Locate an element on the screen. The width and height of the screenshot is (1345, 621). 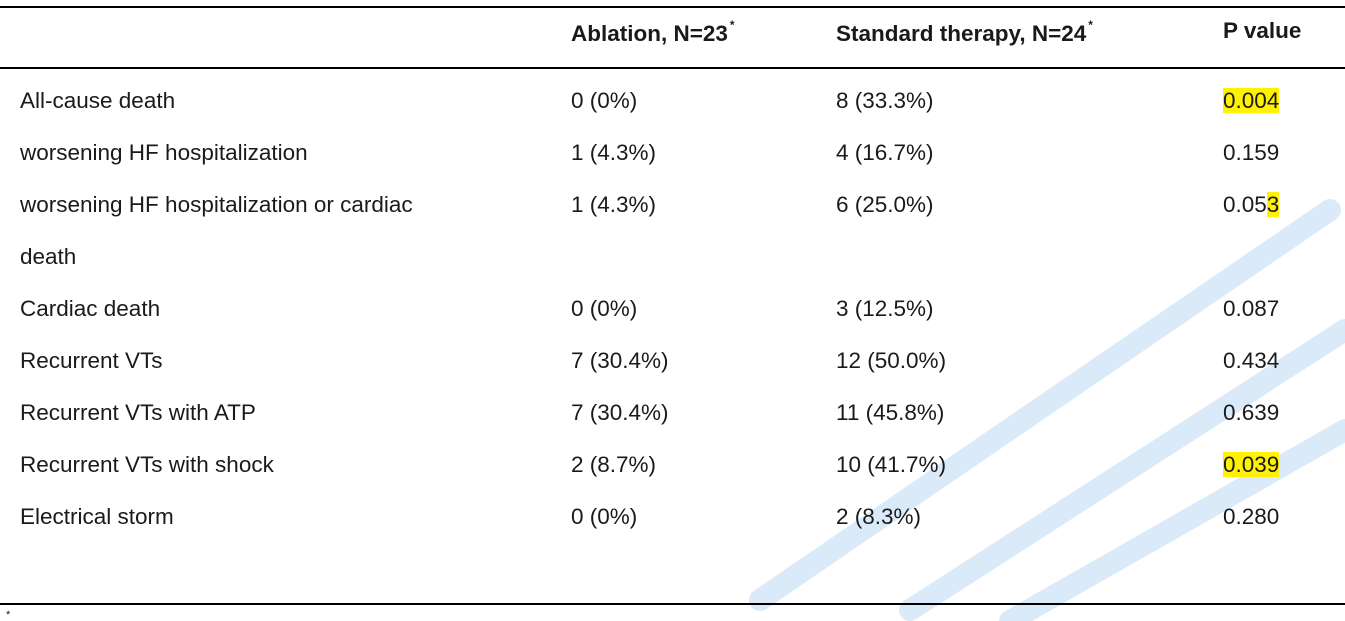
ablation-value: 2 (8.7%) is located at coordinates (614, 464).